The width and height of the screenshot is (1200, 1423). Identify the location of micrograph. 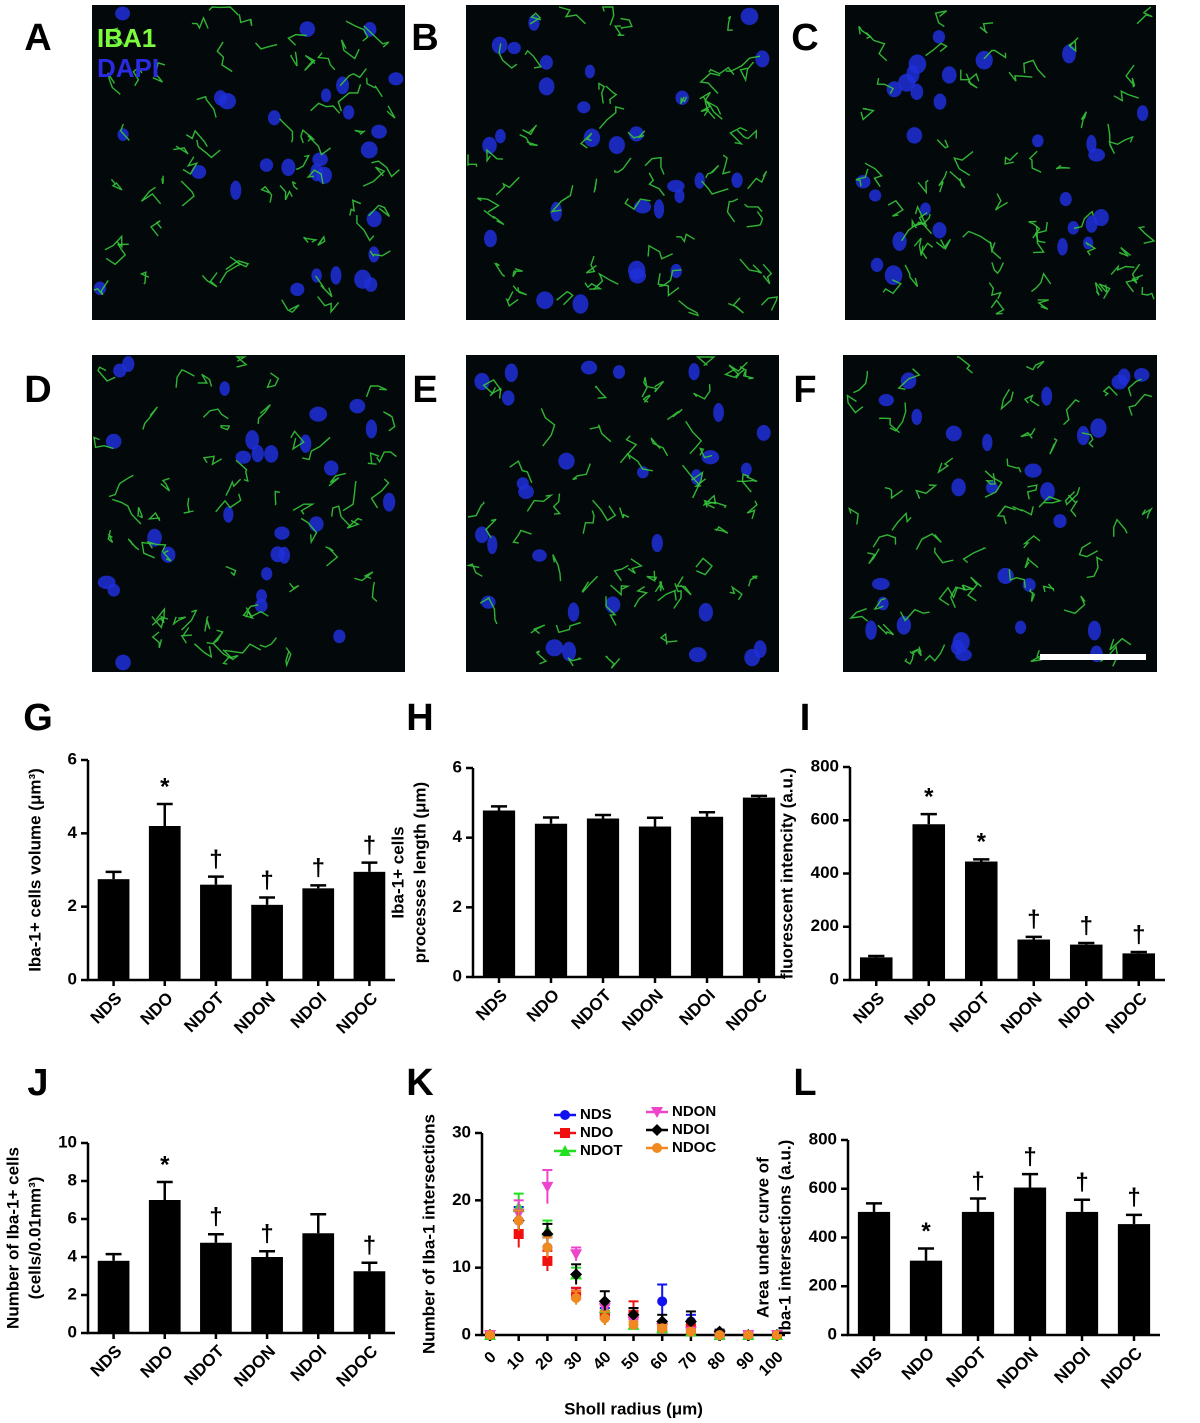
(622, 513).